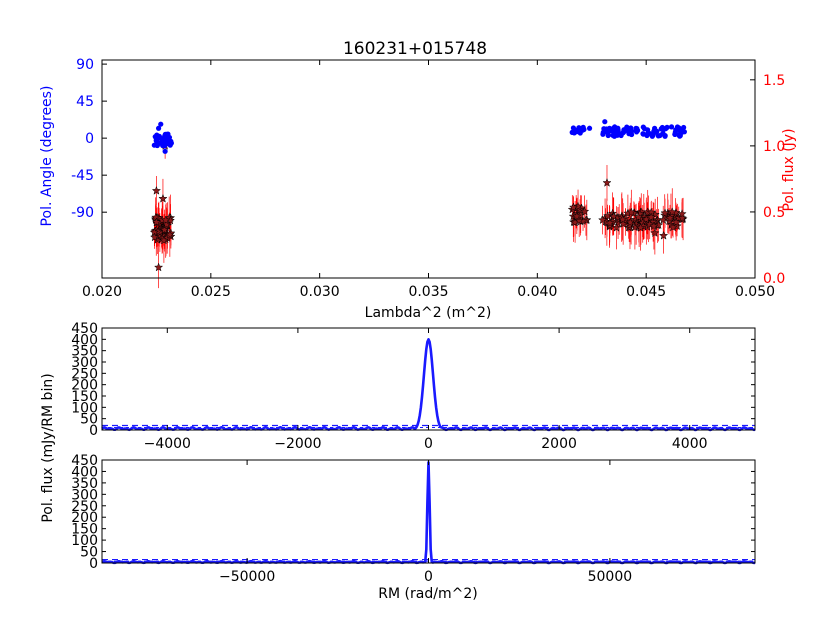 The height and width of the screenshot is (623, 830). I want to click on x-tick-label: 0, so click(428, 577).